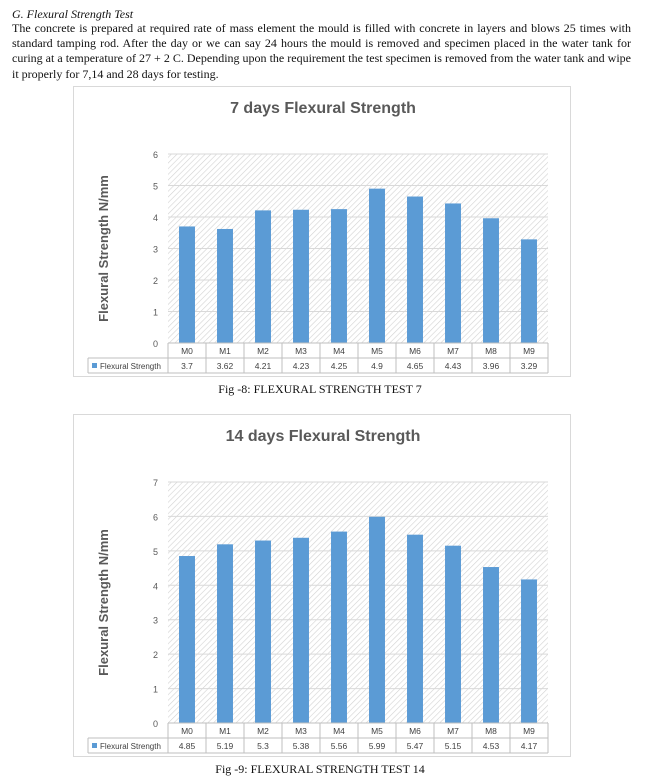 The width and height of the screenshot is (650, 782). I want to click on data-label: 3.62, so click(225, 366).